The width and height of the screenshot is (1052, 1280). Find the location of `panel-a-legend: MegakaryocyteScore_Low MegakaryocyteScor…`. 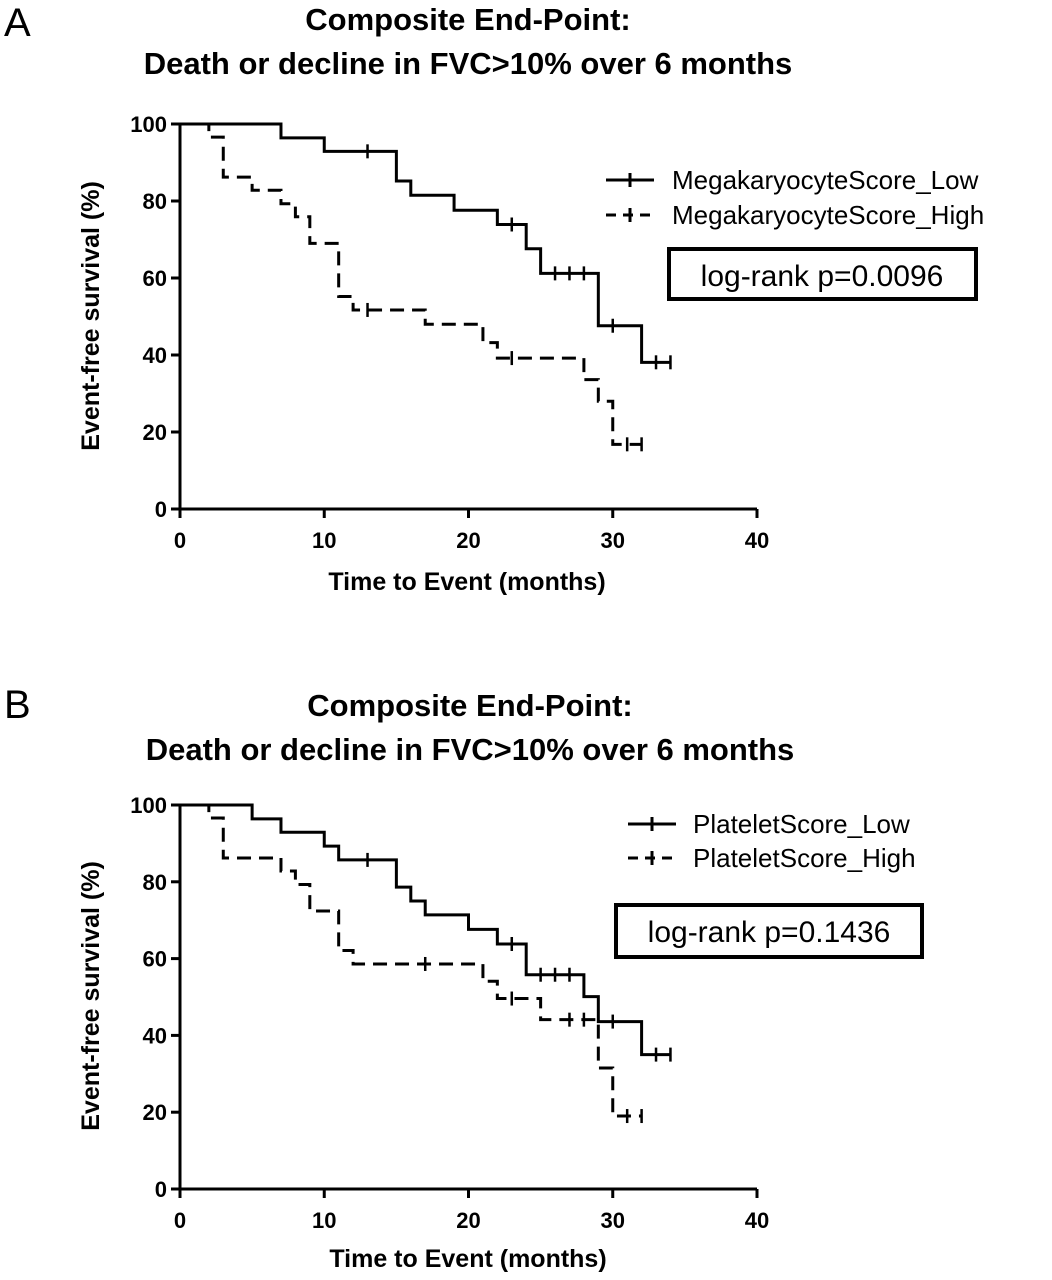

panel-a-legend: MegakaryocyteScore_Low MegakaryocyteScor… is located at coordinates (795, 197).